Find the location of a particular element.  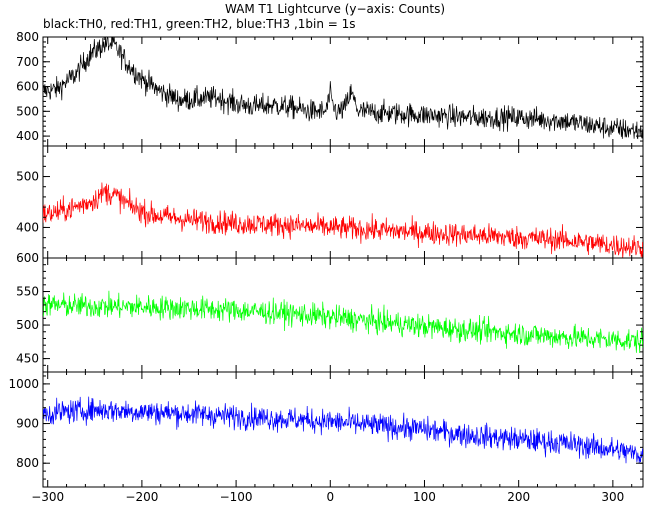

x-tick-label: 200 is located at coordinates (518, 497).